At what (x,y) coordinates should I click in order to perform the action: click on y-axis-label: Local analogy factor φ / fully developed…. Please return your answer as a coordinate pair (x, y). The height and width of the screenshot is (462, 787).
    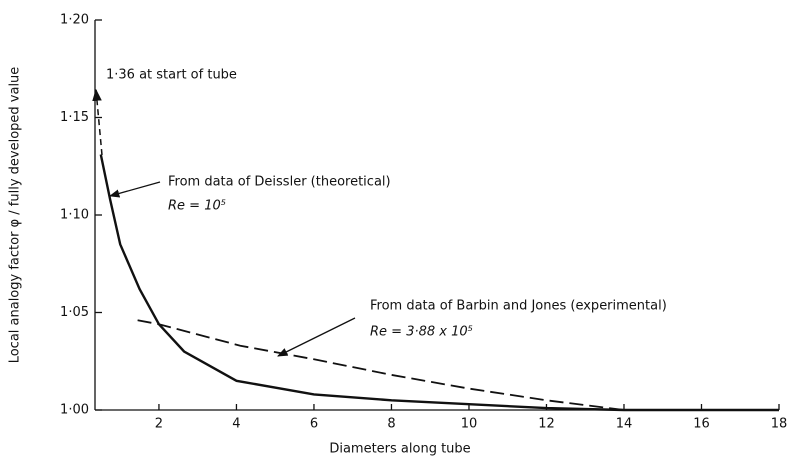
    Looking at the image, I should click on (15, 215).